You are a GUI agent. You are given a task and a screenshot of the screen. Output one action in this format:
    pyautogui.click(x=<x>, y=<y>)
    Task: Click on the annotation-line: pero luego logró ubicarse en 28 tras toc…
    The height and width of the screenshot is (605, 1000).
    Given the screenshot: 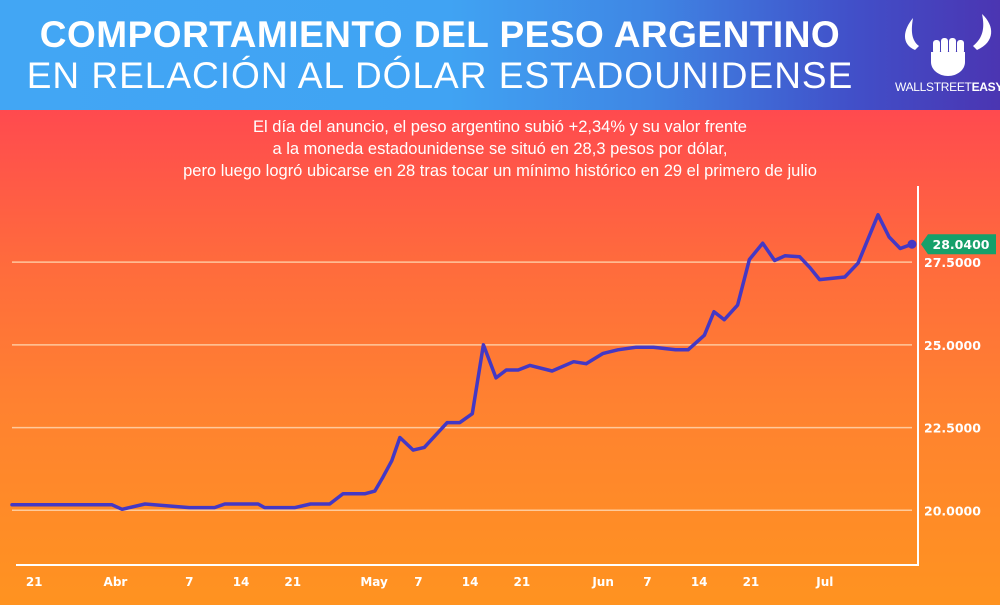 What is the action you would take?
    pyautogui.click(x=500, y=171)
    